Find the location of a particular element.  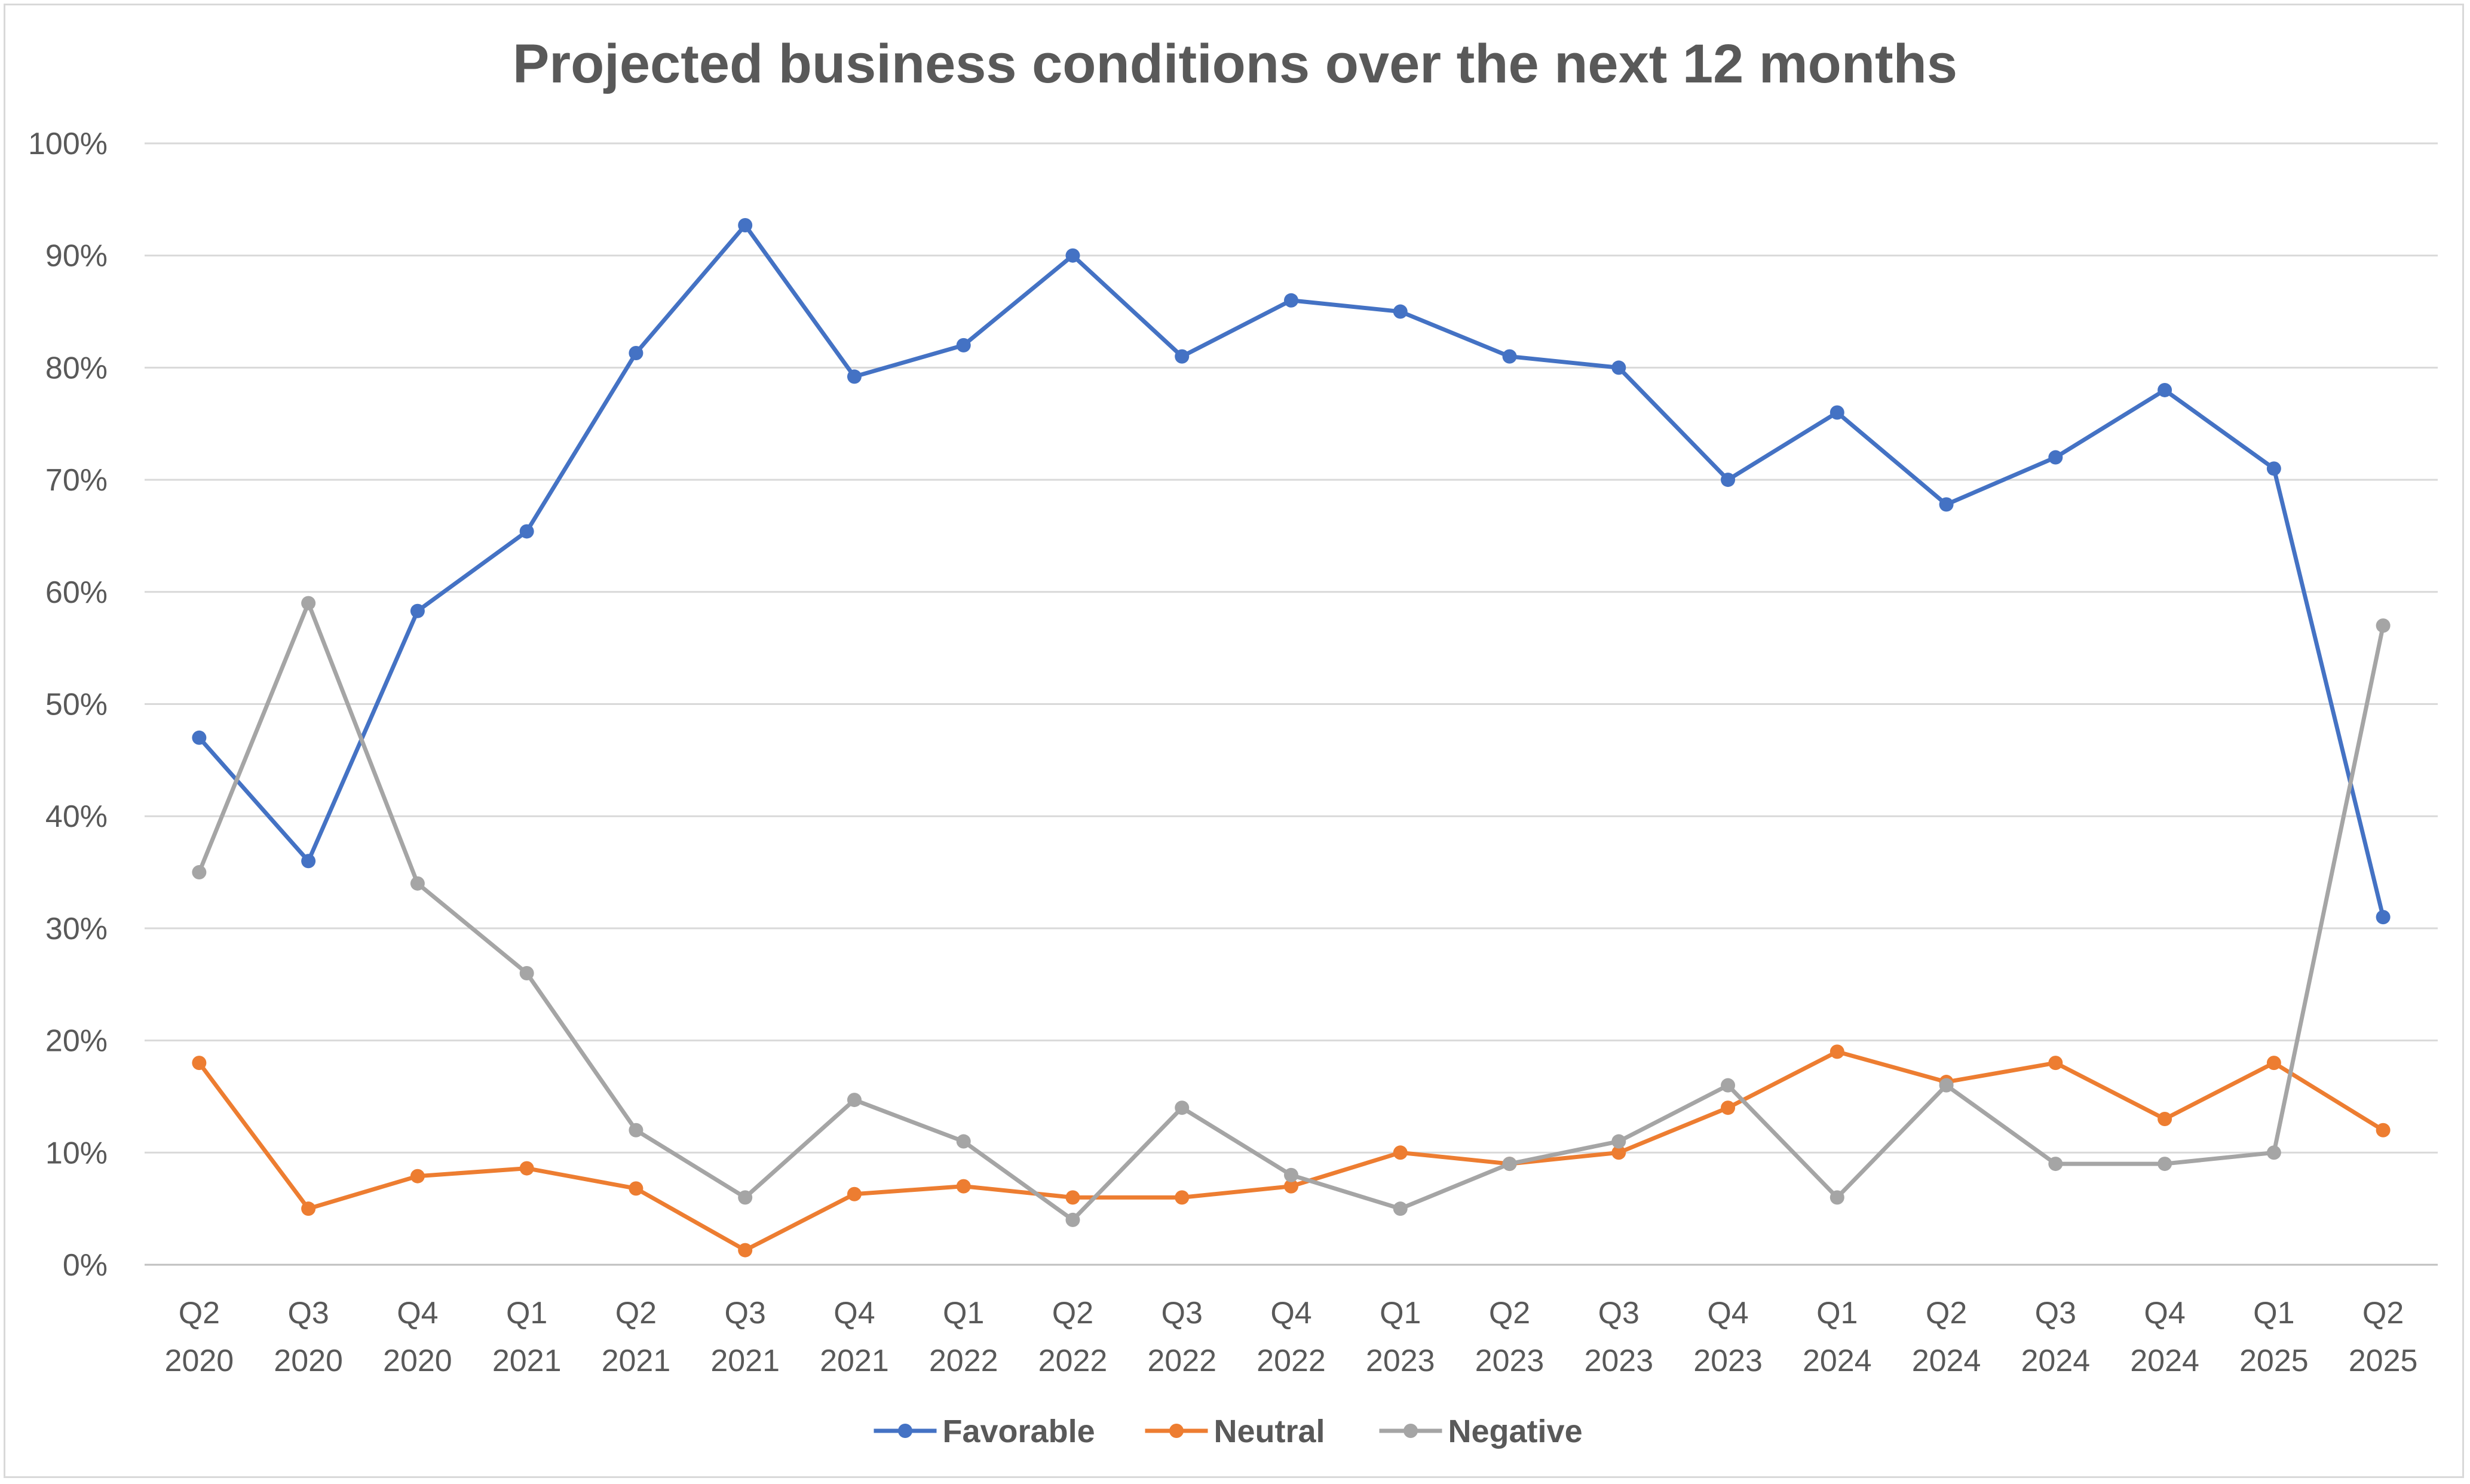

y-tick-label: 30% is located at coordinates (76, 929).